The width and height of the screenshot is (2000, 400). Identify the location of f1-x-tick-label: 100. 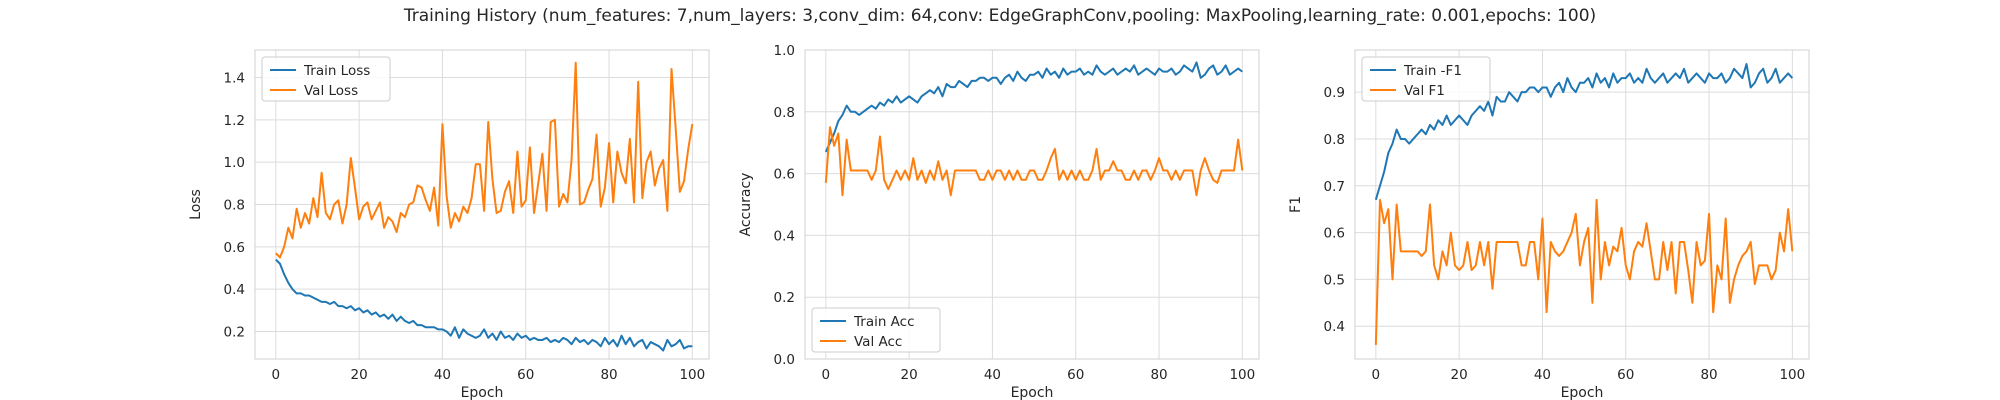
(1792, 375).